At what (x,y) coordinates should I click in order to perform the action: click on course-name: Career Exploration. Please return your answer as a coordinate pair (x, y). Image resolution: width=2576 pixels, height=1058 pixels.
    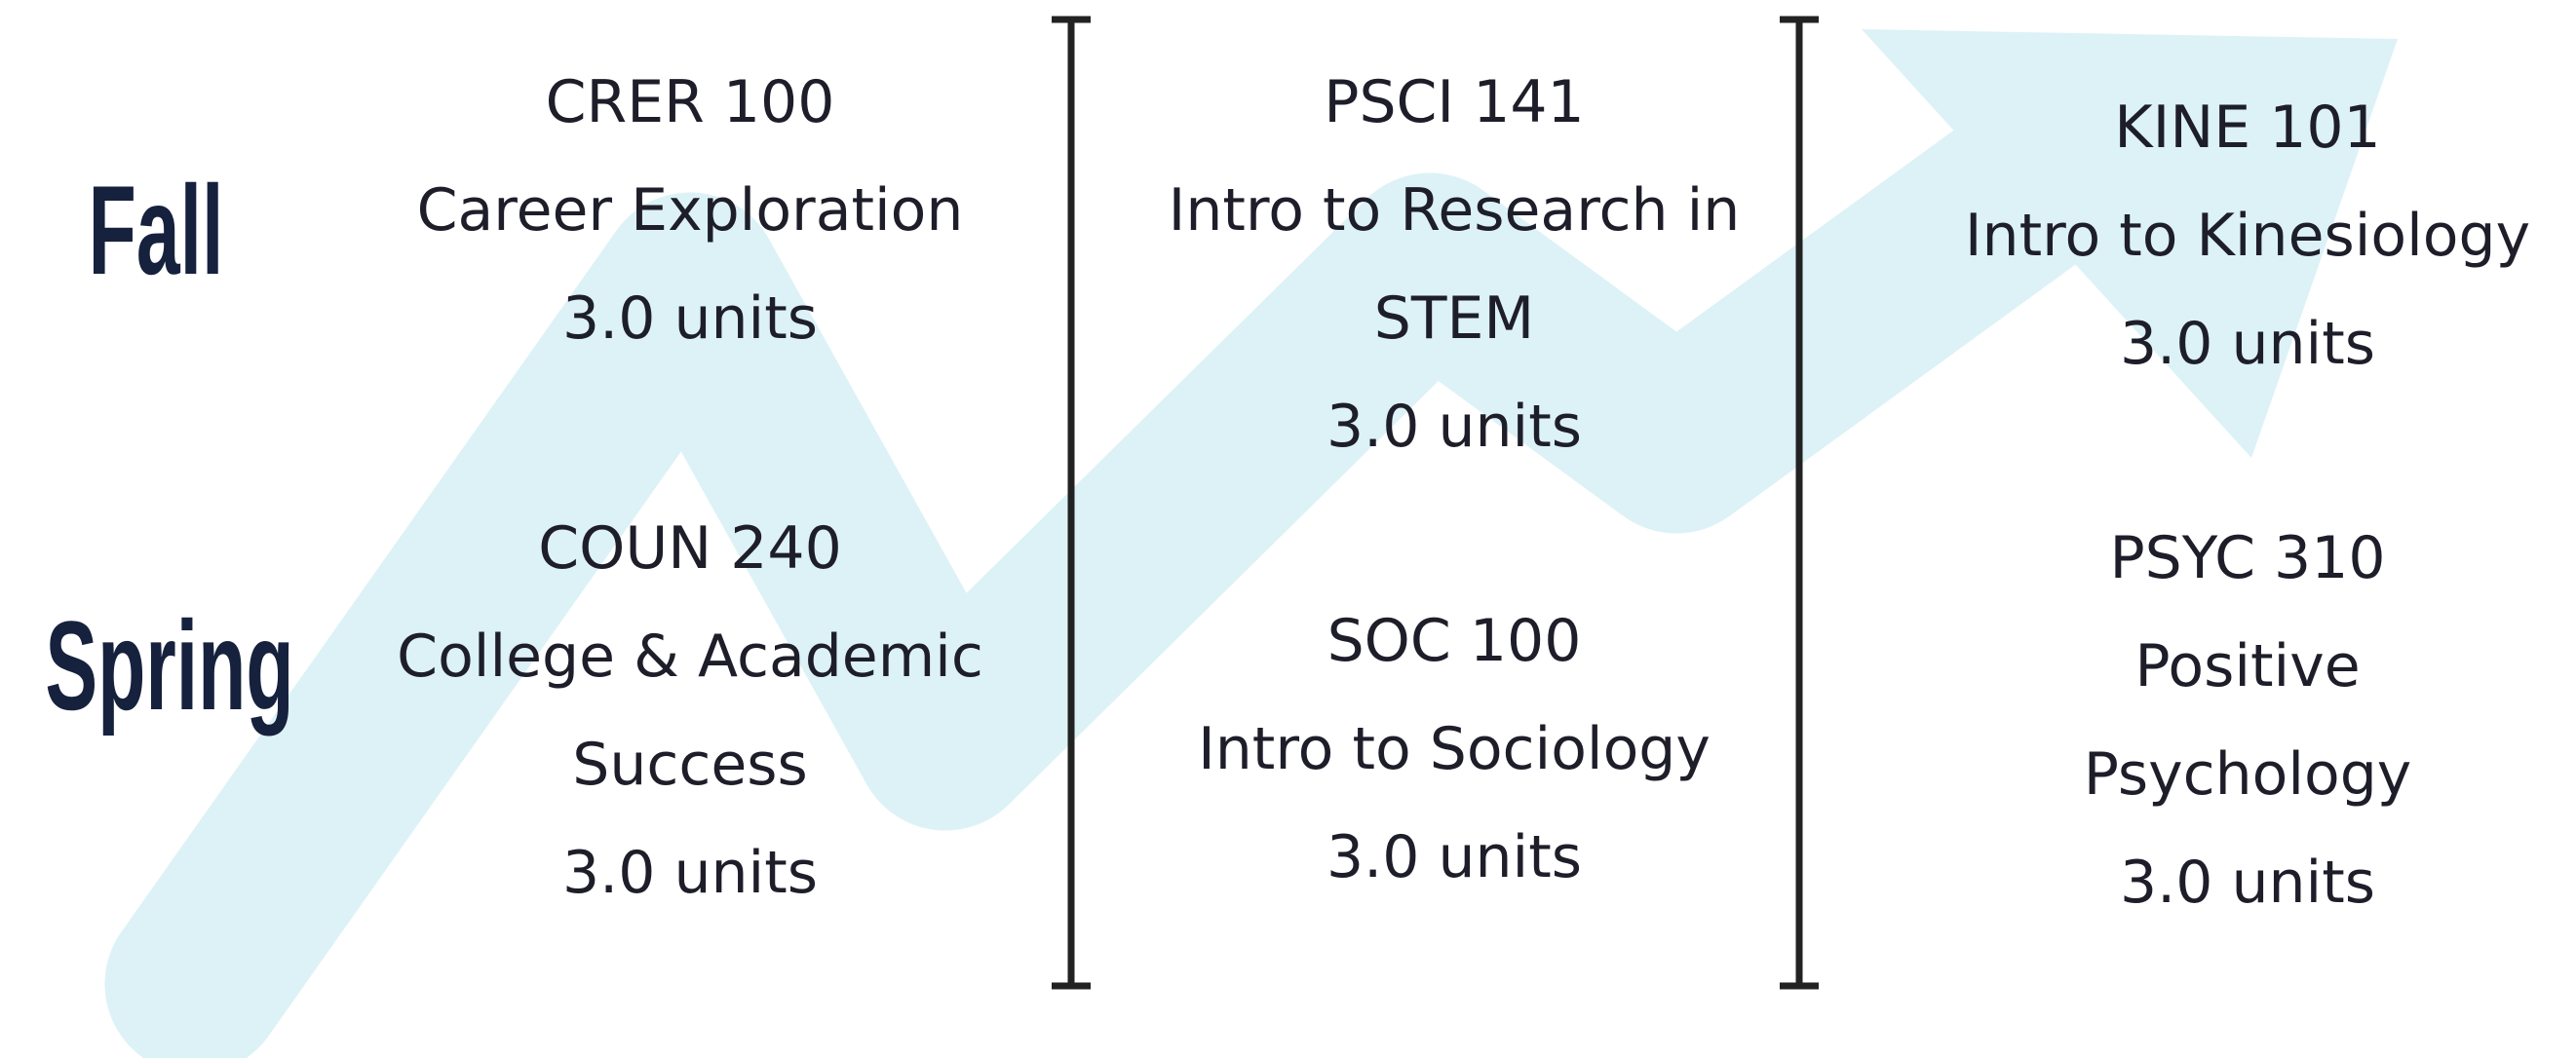
    Looking at the image, I should click on (690, 210).